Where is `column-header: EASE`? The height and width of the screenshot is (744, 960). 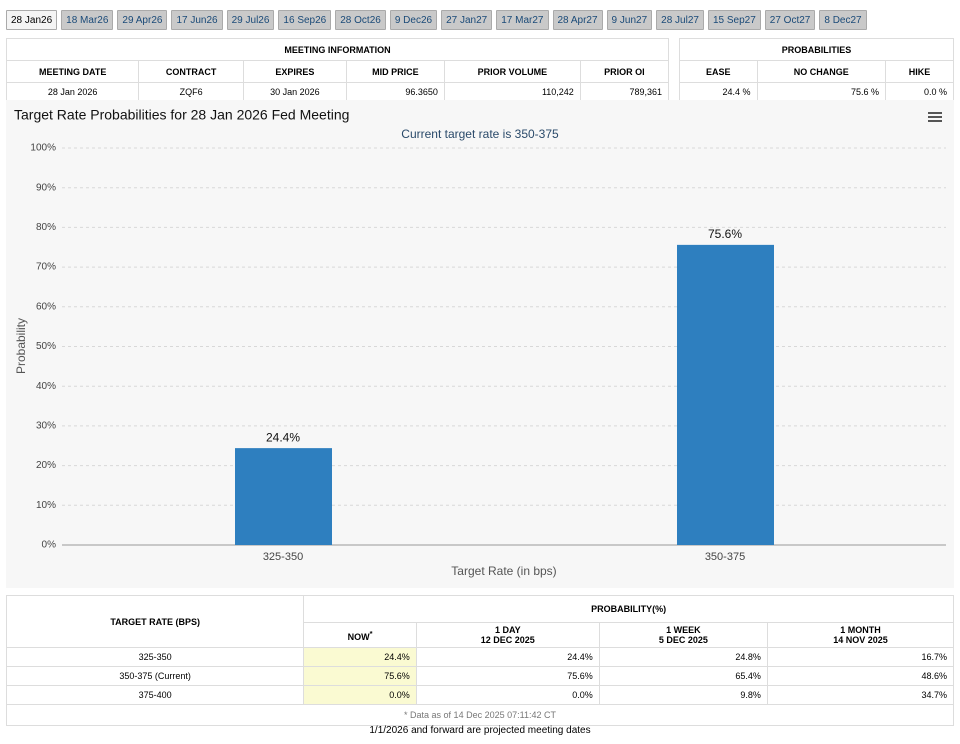 column-header: EASE is located at coordinates (718, 71).